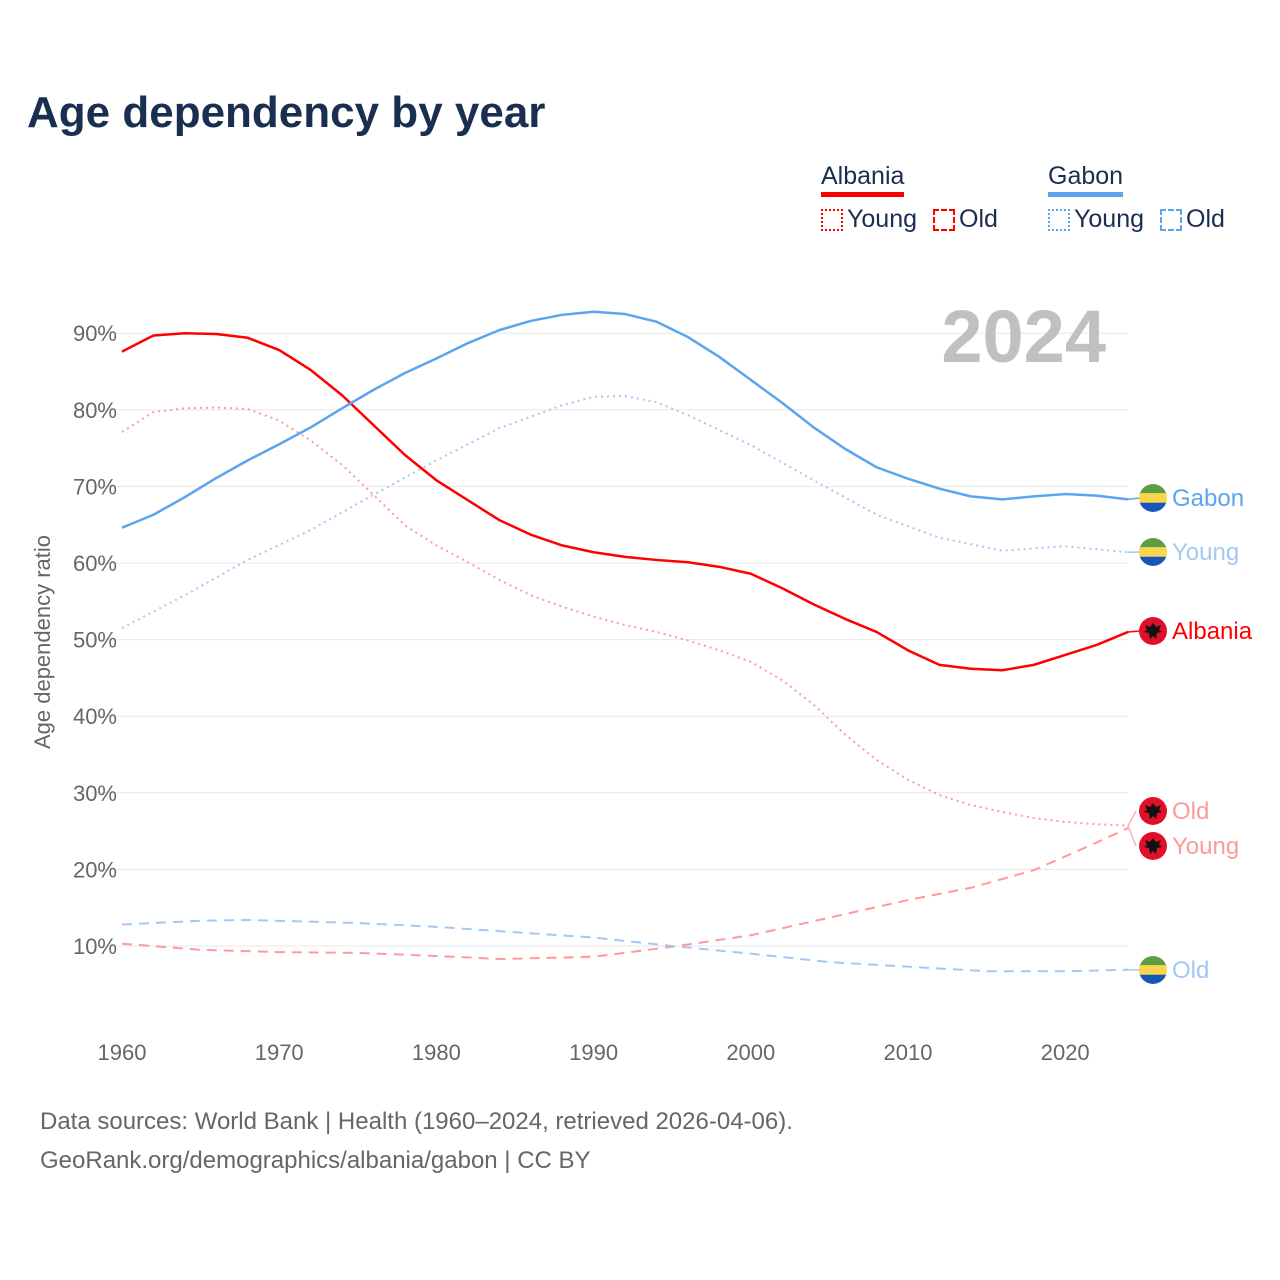 This screenshot has height=1280, width=1280. I want to click on series-line-gabon, so click(625, 419).